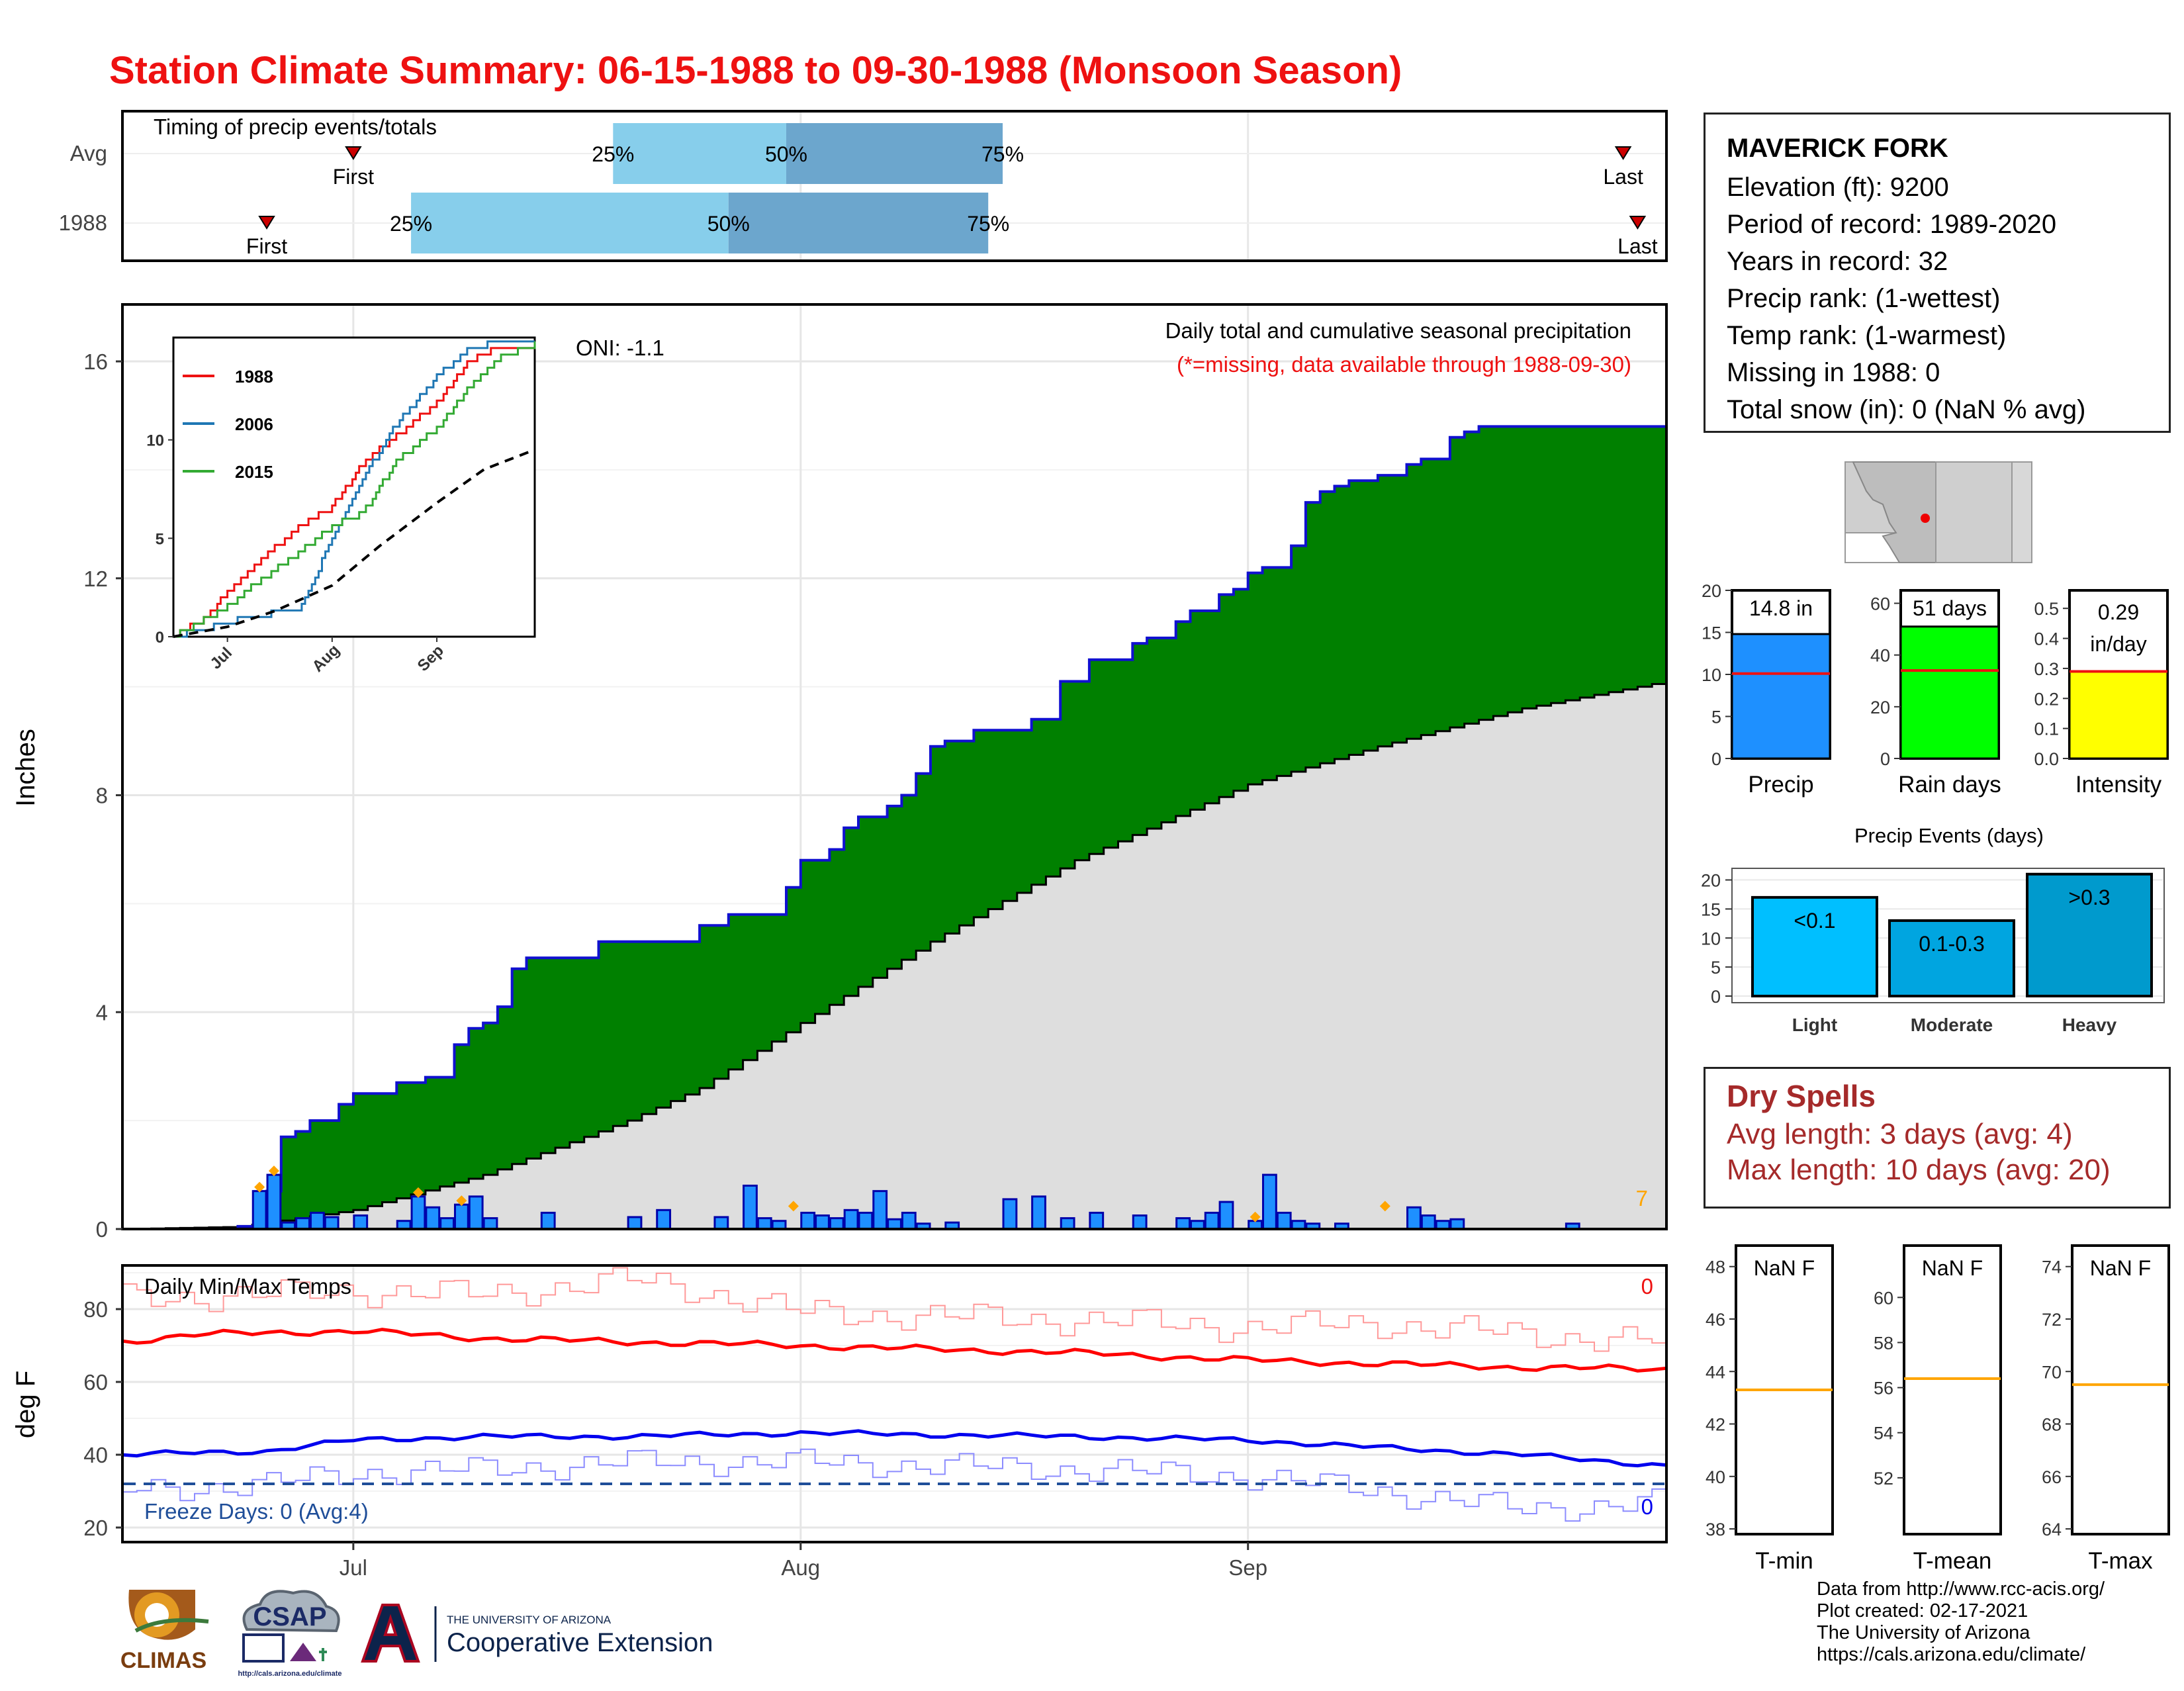 This screenshot has width=2184, height=1691. Describe the element at coordinates (2052, 1425) in the screenshot. I see `temp-summary-tick-label: 68` at that location.